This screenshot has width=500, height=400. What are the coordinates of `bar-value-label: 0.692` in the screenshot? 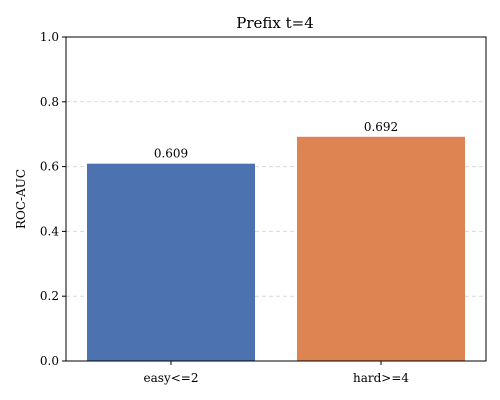 It's located at (381, 127).